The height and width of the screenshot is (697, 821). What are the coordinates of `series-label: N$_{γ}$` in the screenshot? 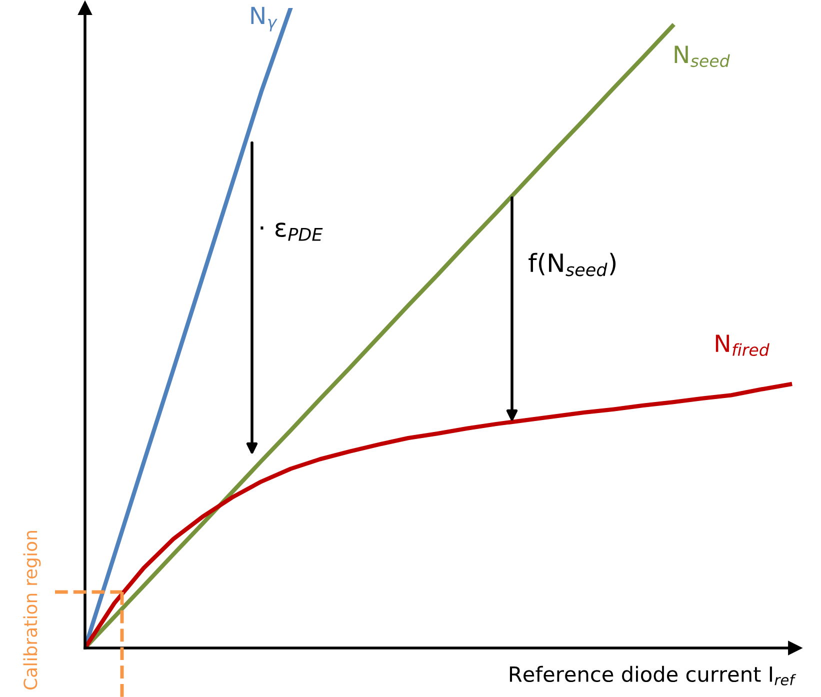 It's located at (264, 19).